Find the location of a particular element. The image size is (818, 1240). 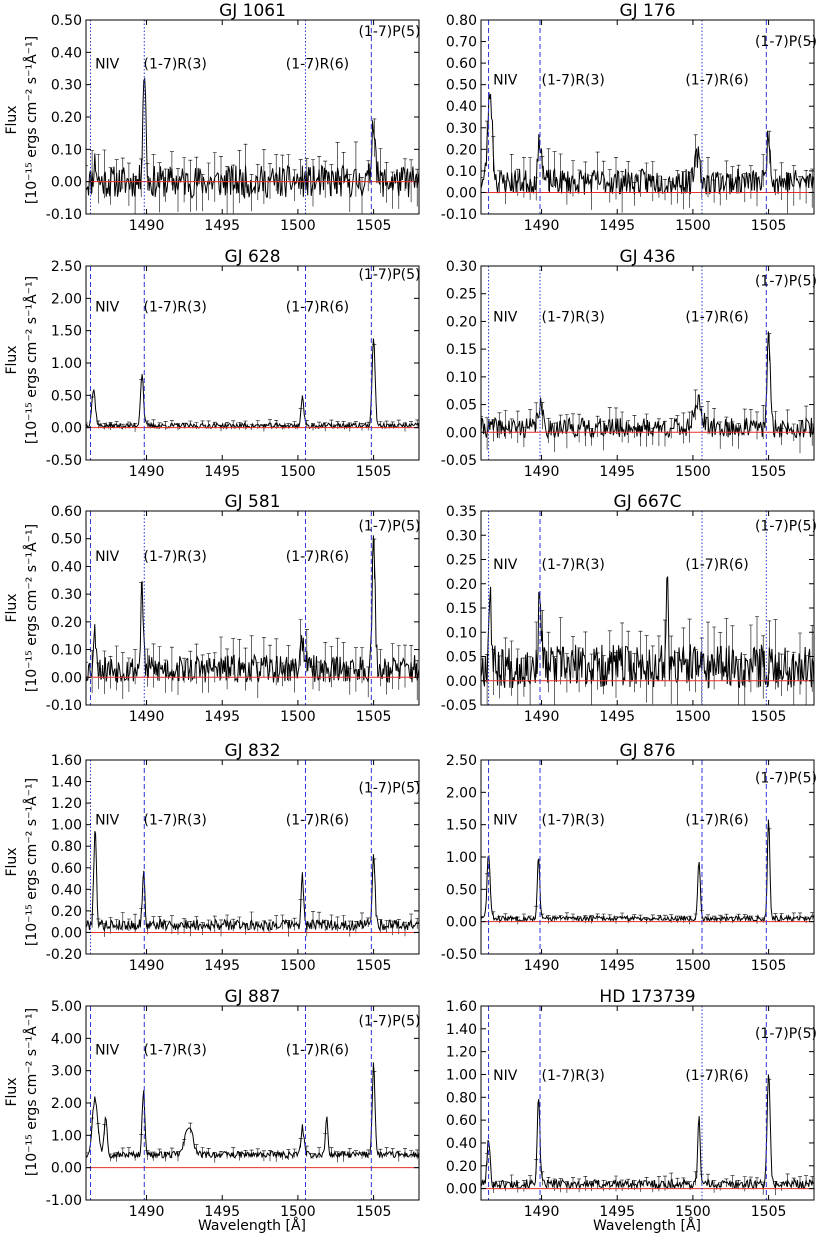

panel-title: GJ 876 is located at coordinates (647, 751).